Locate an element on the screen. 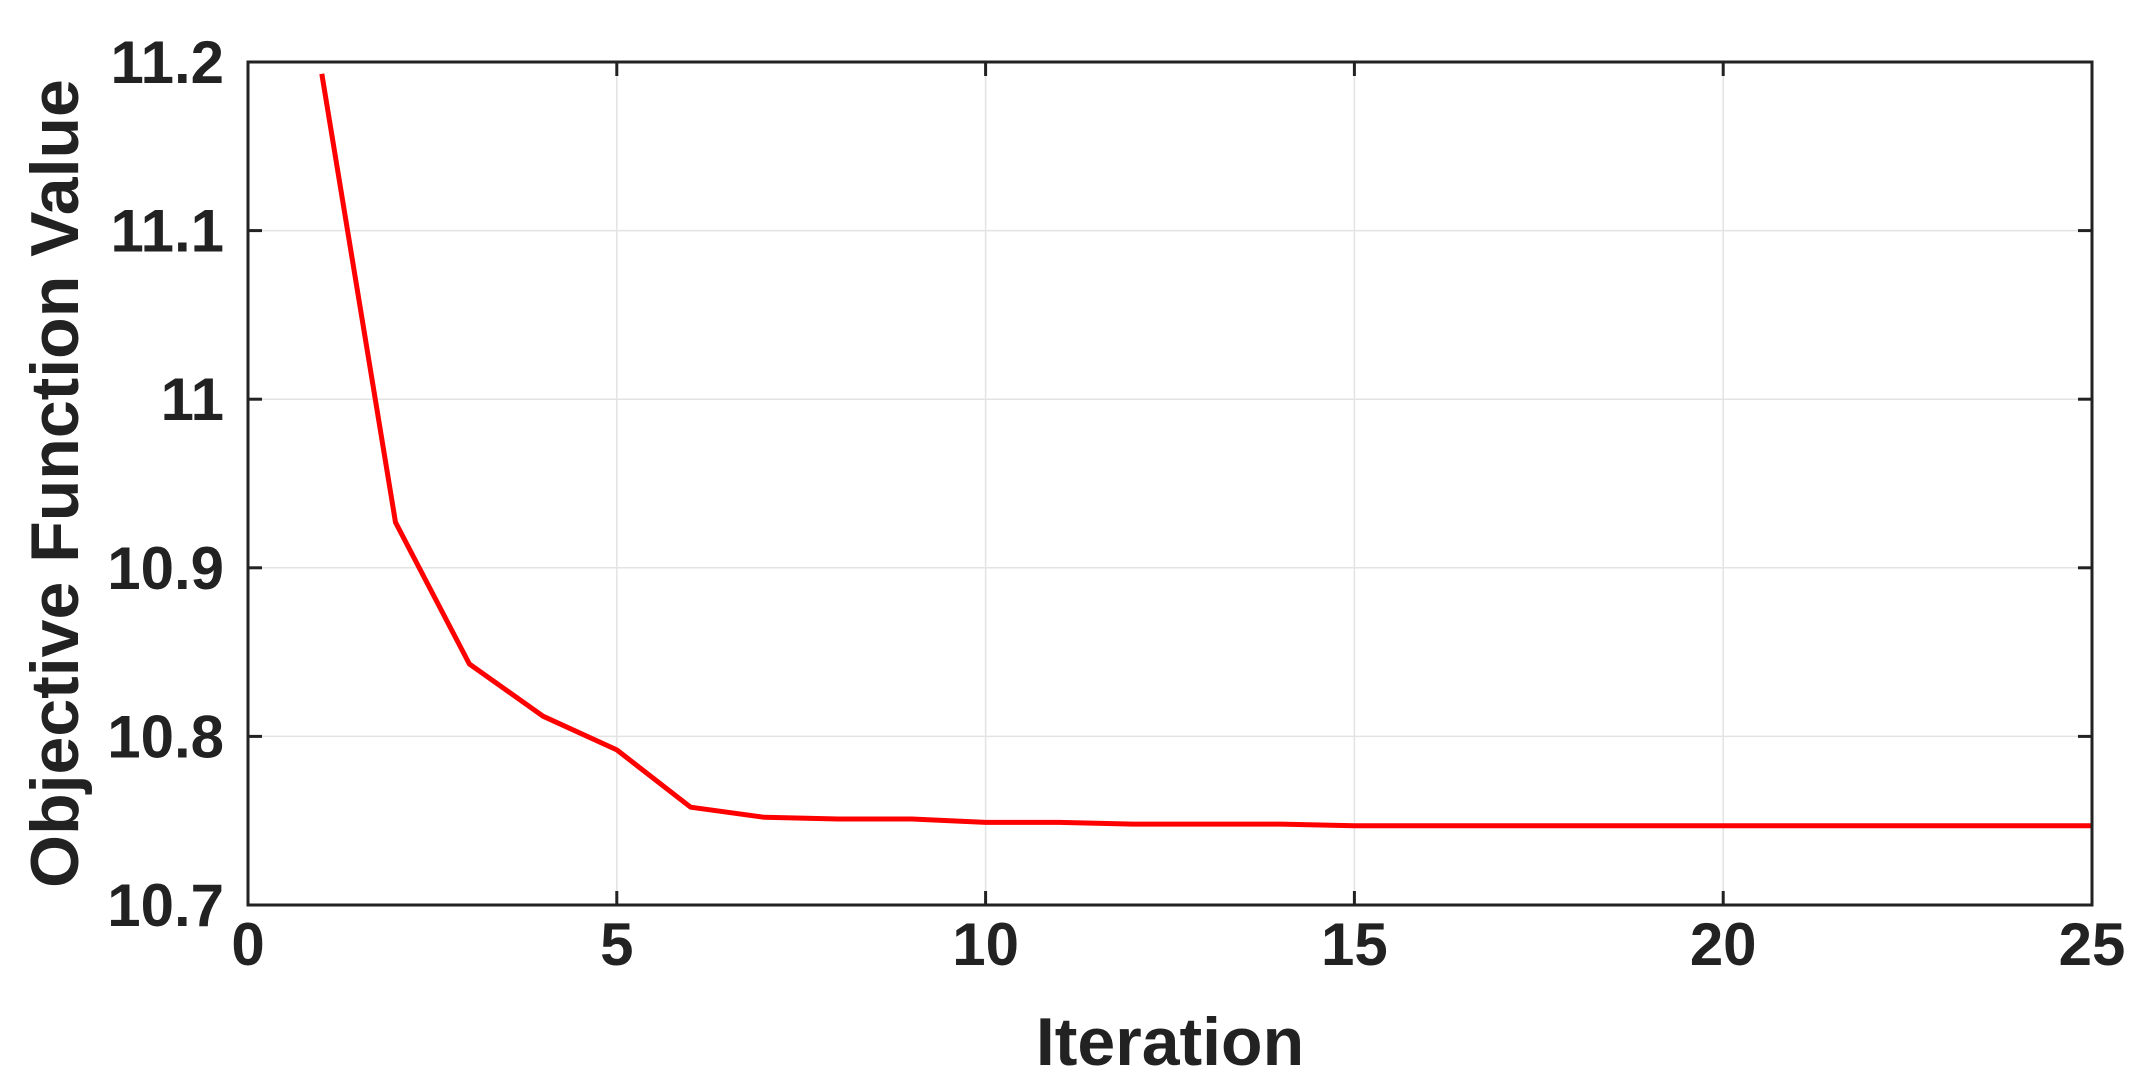 This screenshot has width=2145, height=1090. y-tick-label: 10.8 is located at coordinates (165, 736).